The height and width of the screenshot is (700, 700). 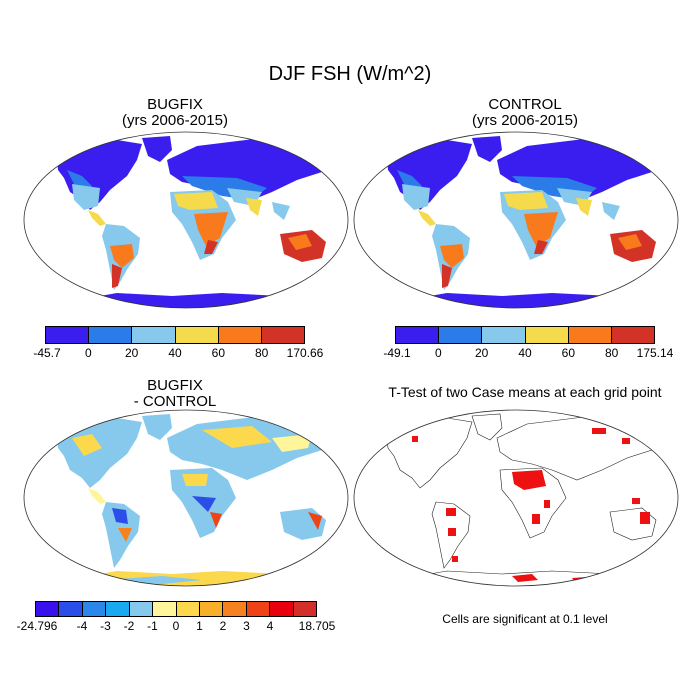 What do you see at coordinates (175, 401) in the screenshot?
I see `panel-title-line2: - CONTROL` at bounding box center [175, 401].